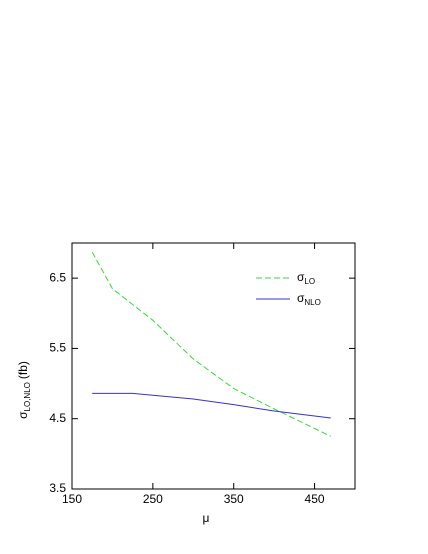 The width and height of the screenshot is (428, 554). What do you see at coordinates (57, 488) in the screenshot?
I see `y-tick-label: 3.5` at bounding box center [57, 488].